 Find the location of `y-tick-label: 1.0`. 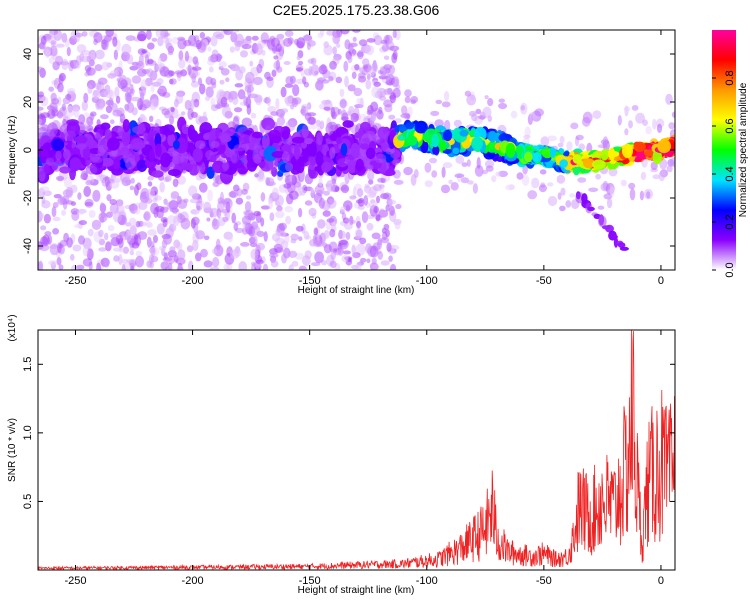

y-tick-label: 1.0 is located at coordinates (28, 432).